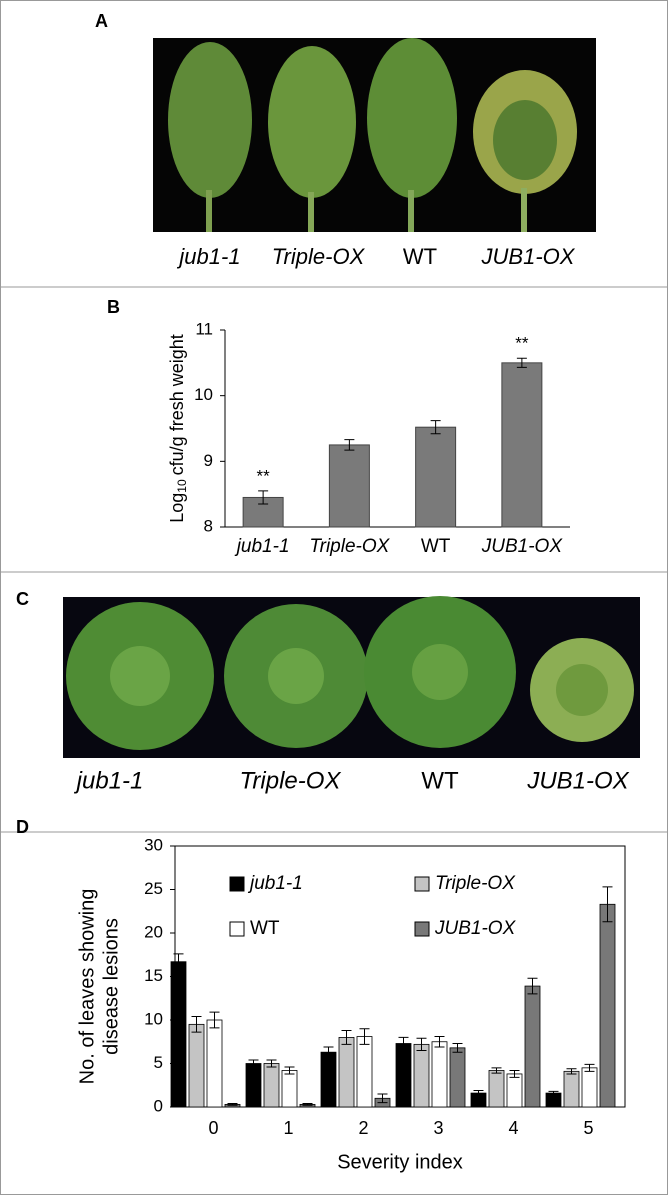 Image resolution: width=668 pixels, height=1195 pixels. Describe the element at coordinates (400, 1162) in the screenshot. I see `x-axis-label: Severity index` at that location.